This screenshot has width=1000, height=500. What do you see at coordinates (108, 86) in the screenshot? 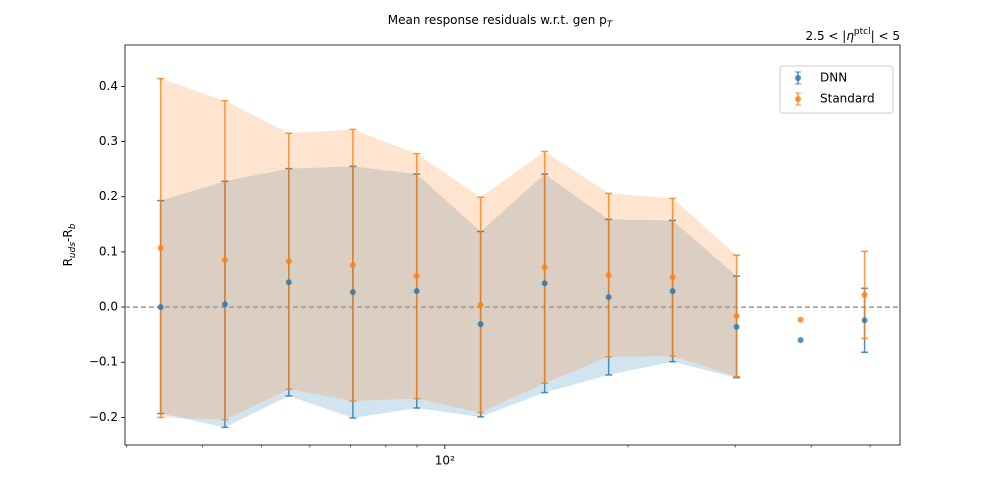
I see `y-tick-label: 0.4` at bounding box center [108, 86].